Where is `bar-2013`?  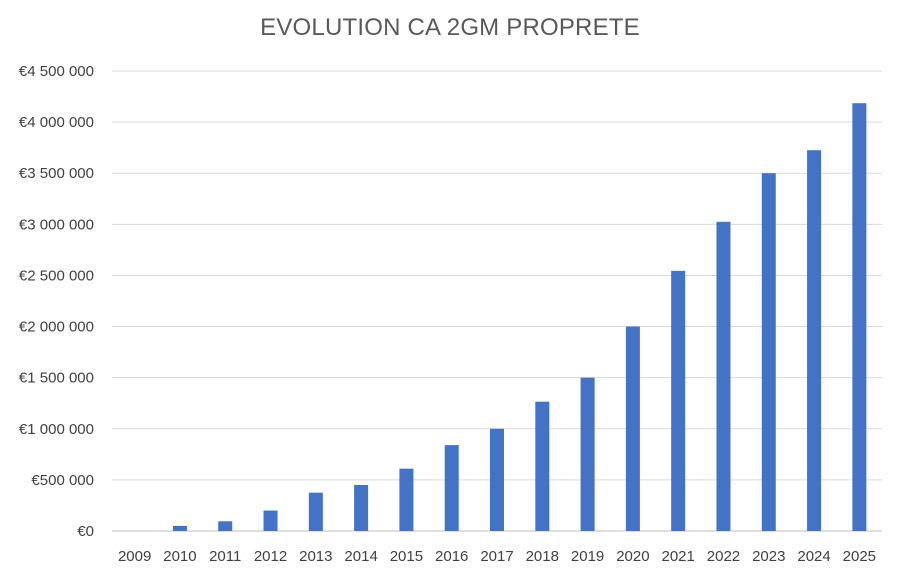 bar-2013 is located at coordinates (315, 511).